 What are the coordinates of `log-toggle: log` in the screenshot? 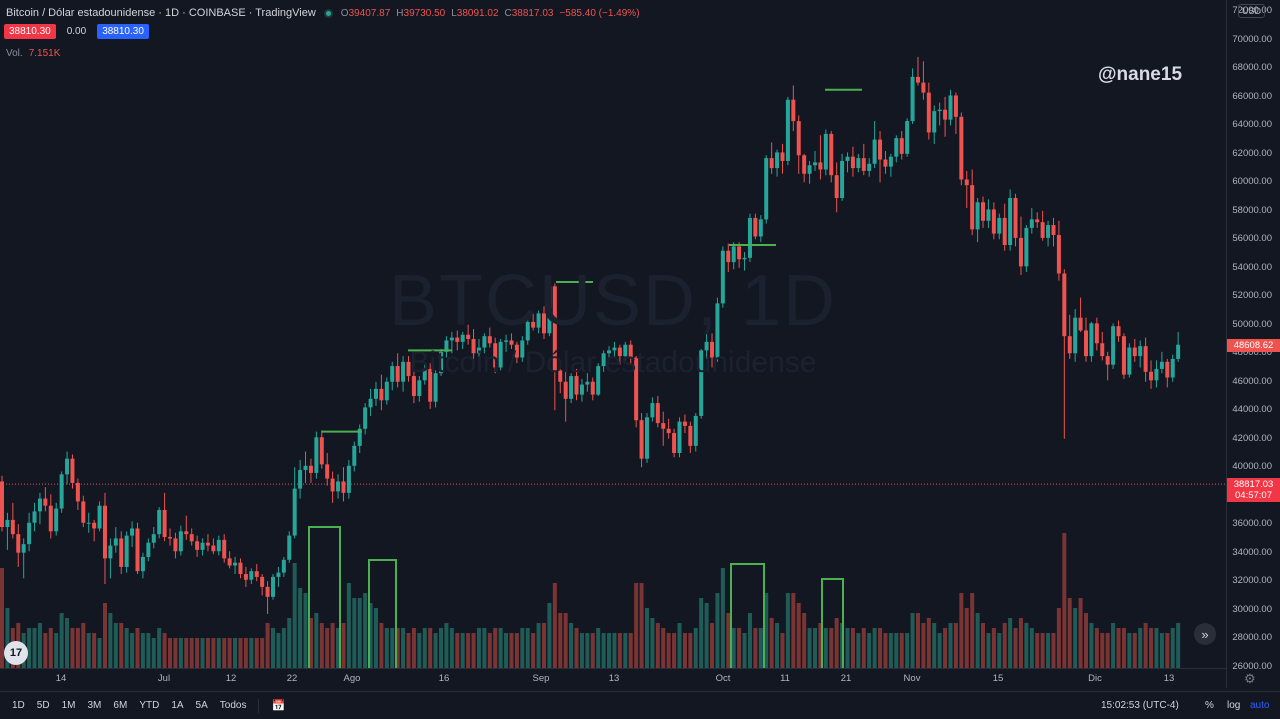 It's located at (1234, 705).